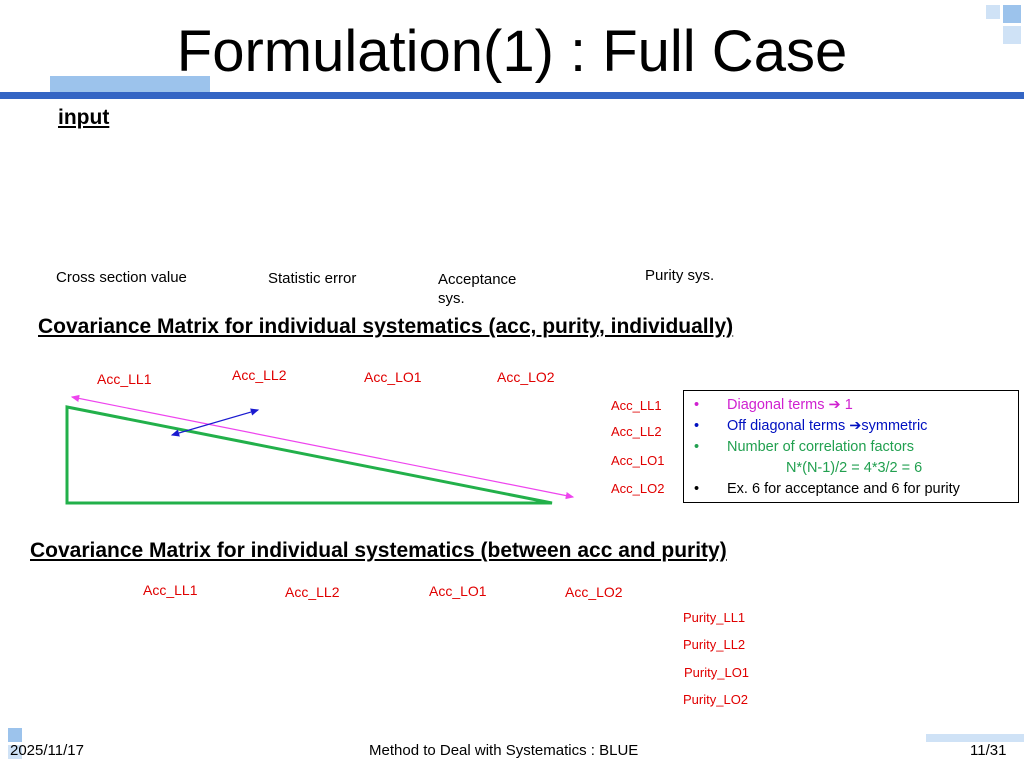 The image size is (1024, 768). I want to click on matrix-diagram, so click(320, 449).